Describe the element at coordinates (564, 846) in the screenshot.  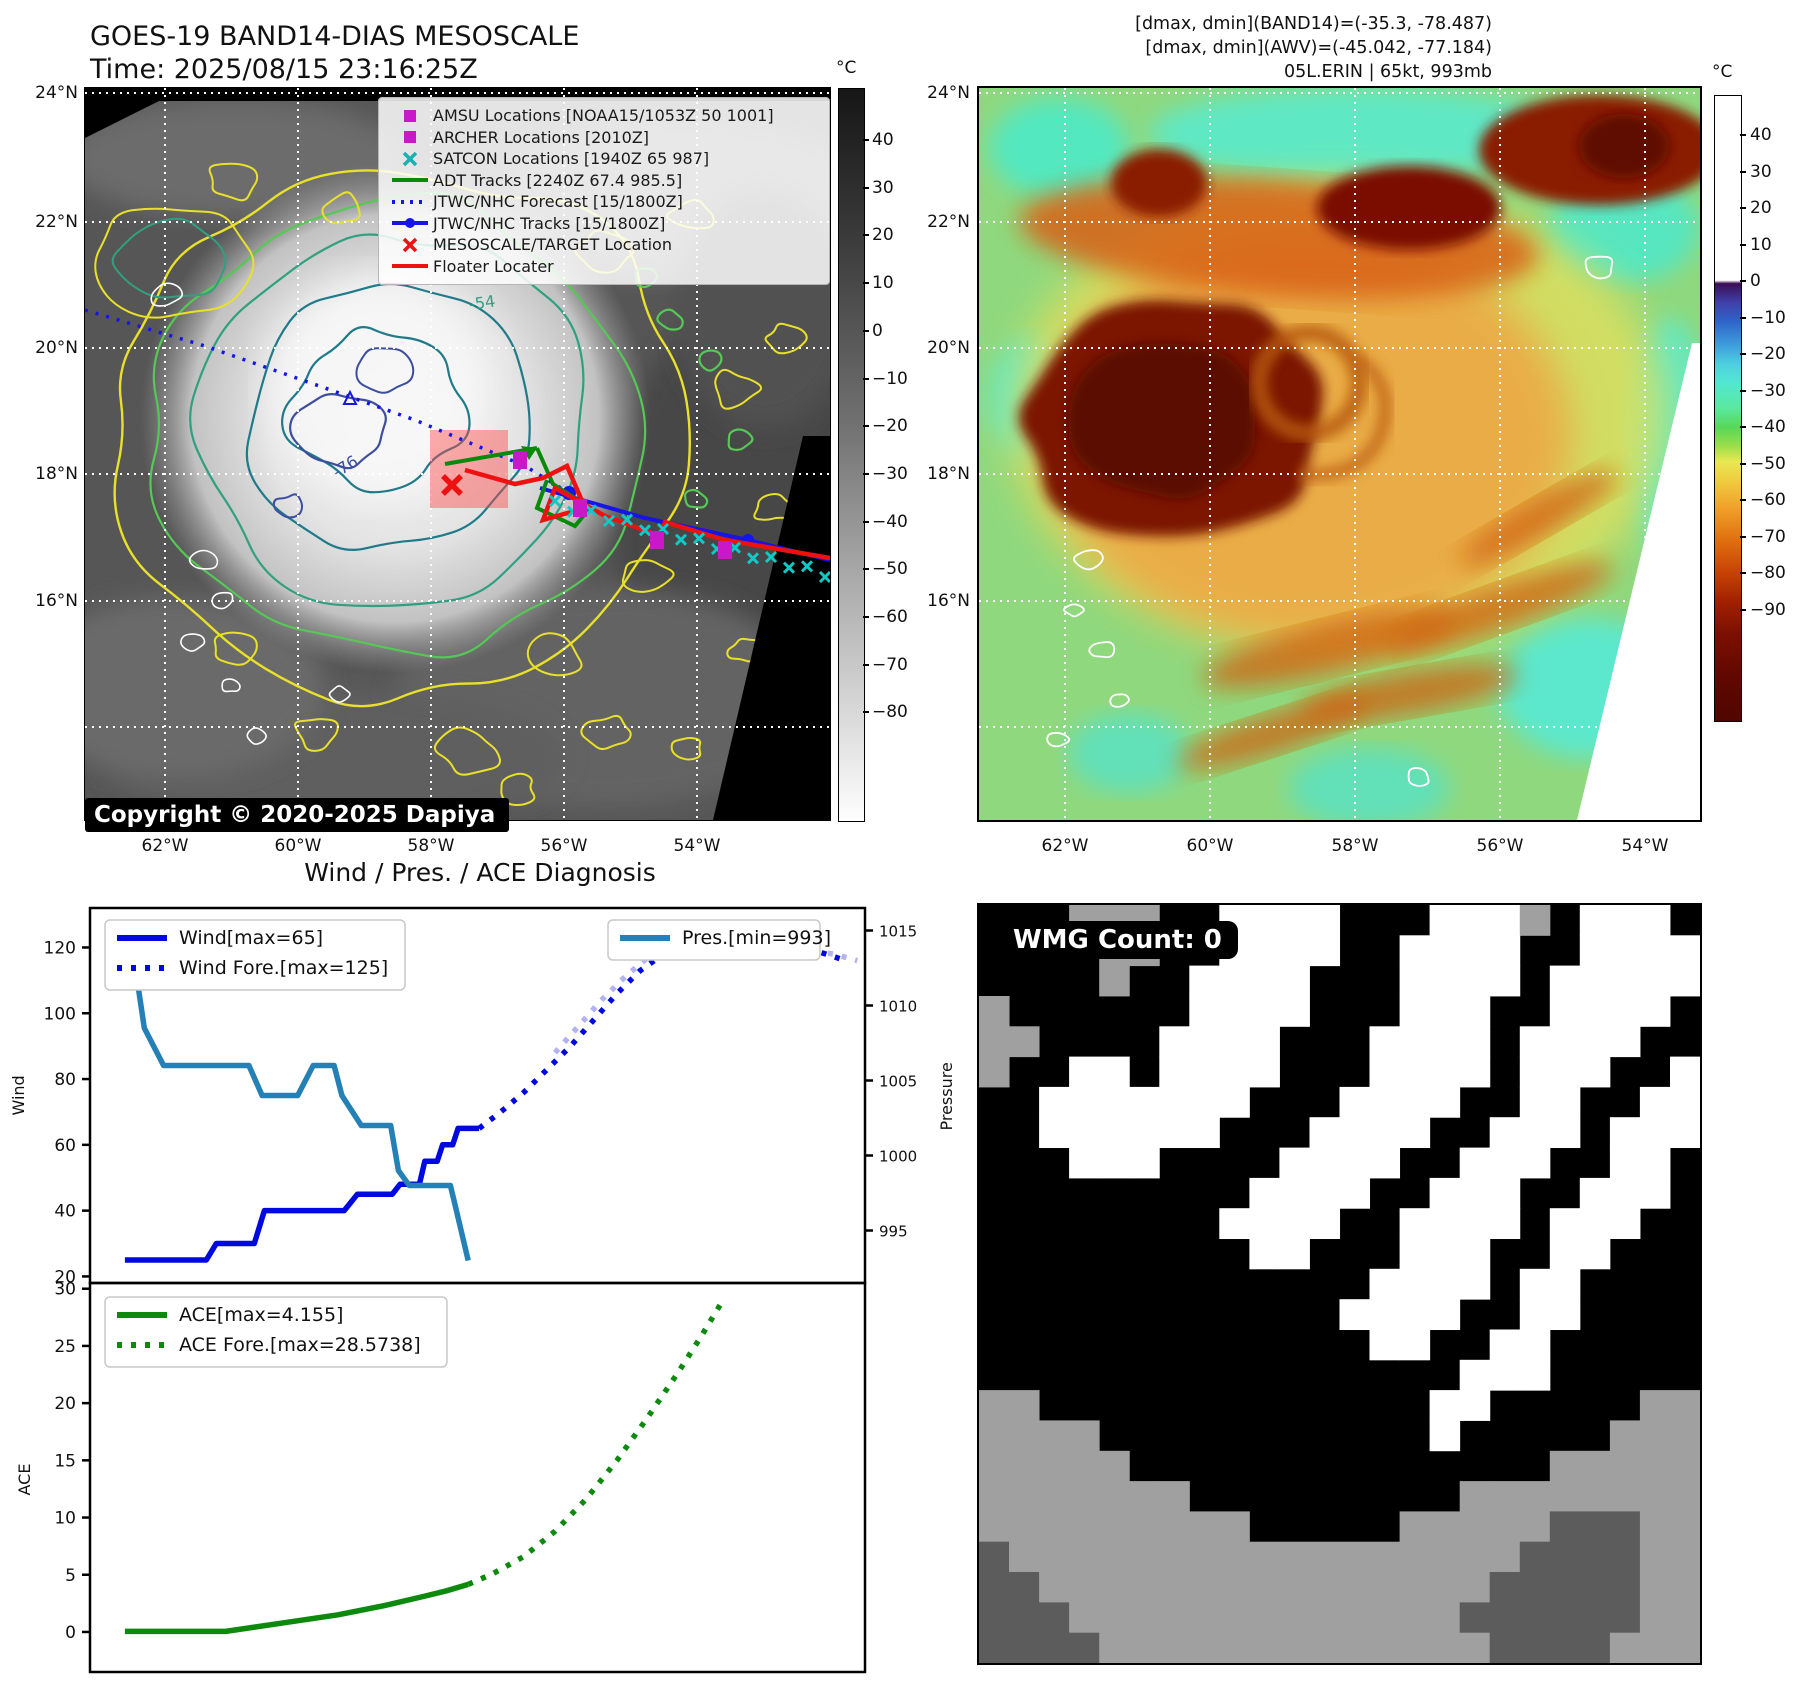
I see `satL-lon-tick: 56°W` at that location.